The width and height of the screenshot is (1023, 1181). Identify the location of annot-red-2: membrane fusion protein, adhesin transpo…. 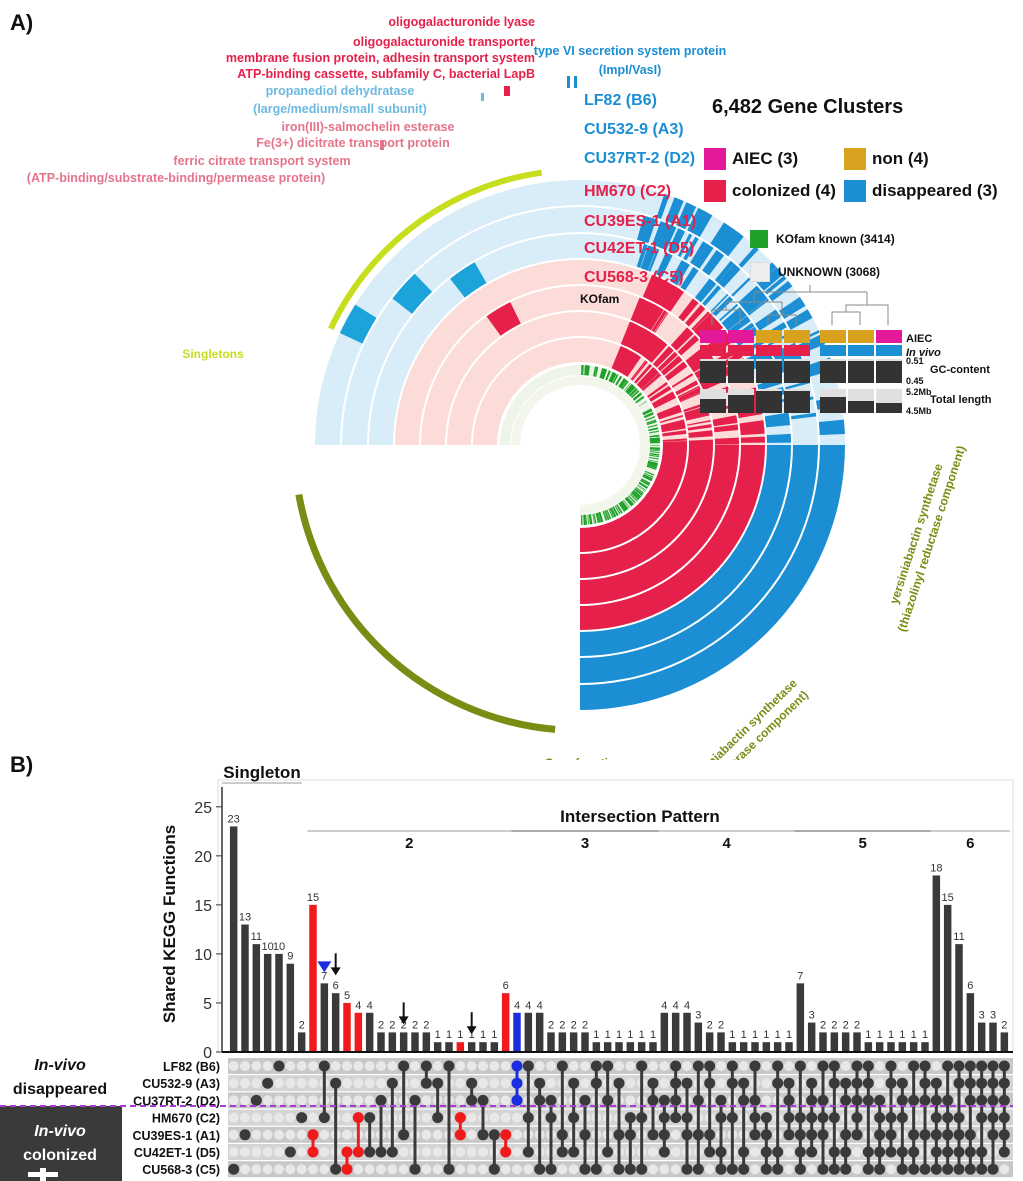
(380, 58).